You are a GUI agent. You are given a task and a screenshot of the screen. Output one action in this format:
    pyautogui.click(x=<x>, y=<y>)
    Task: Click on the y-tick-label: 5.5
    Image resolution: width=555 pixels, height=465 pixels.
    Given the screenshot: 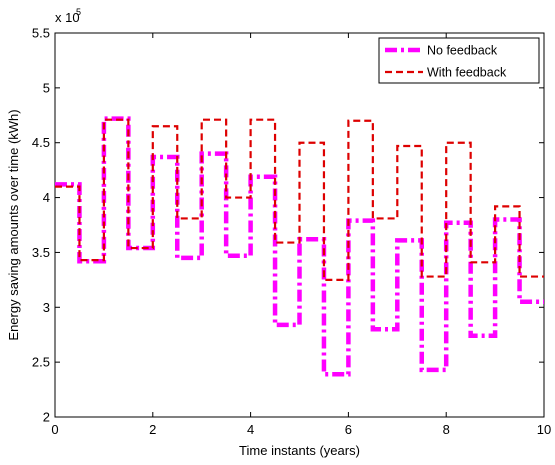 What is the action you would take?
    pyautogui.click(x=41, y=33)
    